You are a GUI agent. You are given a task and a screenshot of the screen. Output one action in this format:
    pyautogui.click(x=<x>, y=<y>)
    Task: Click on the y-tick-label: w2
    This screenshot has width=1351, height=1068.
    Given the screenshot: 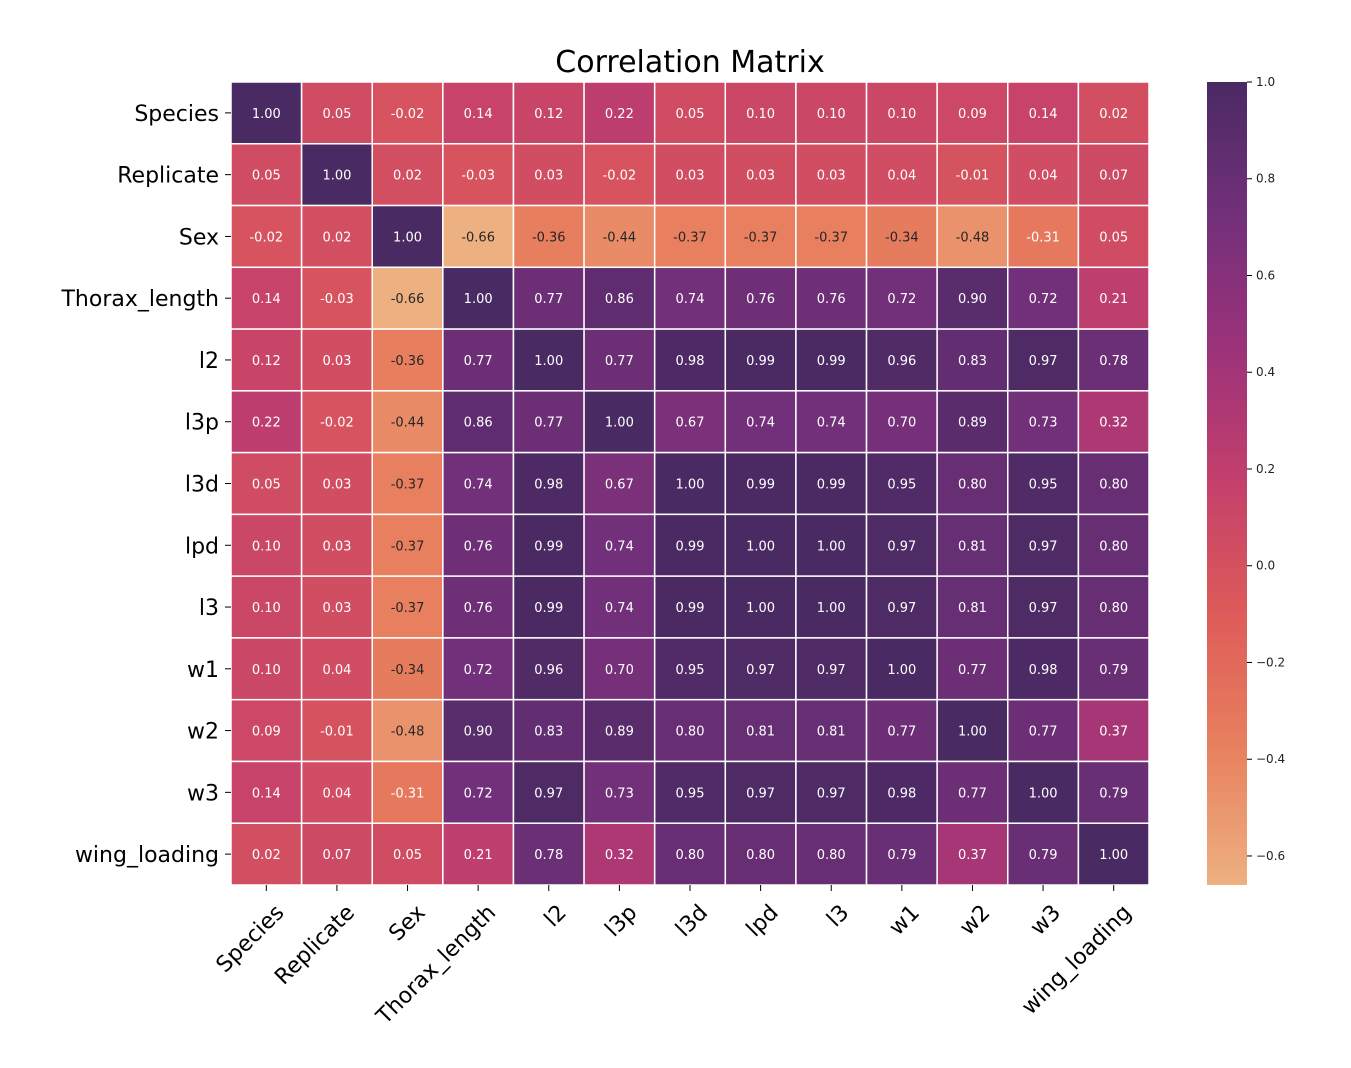 What is the action you would take?
    pyautogui.click(x=203, y=732)
    